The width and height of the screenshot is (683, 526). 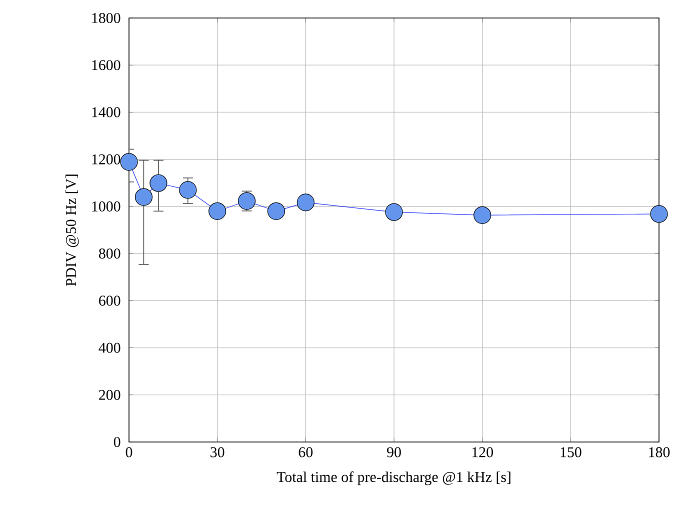 I want to click on y-tick-label: 800, so click(x=109, y=253).